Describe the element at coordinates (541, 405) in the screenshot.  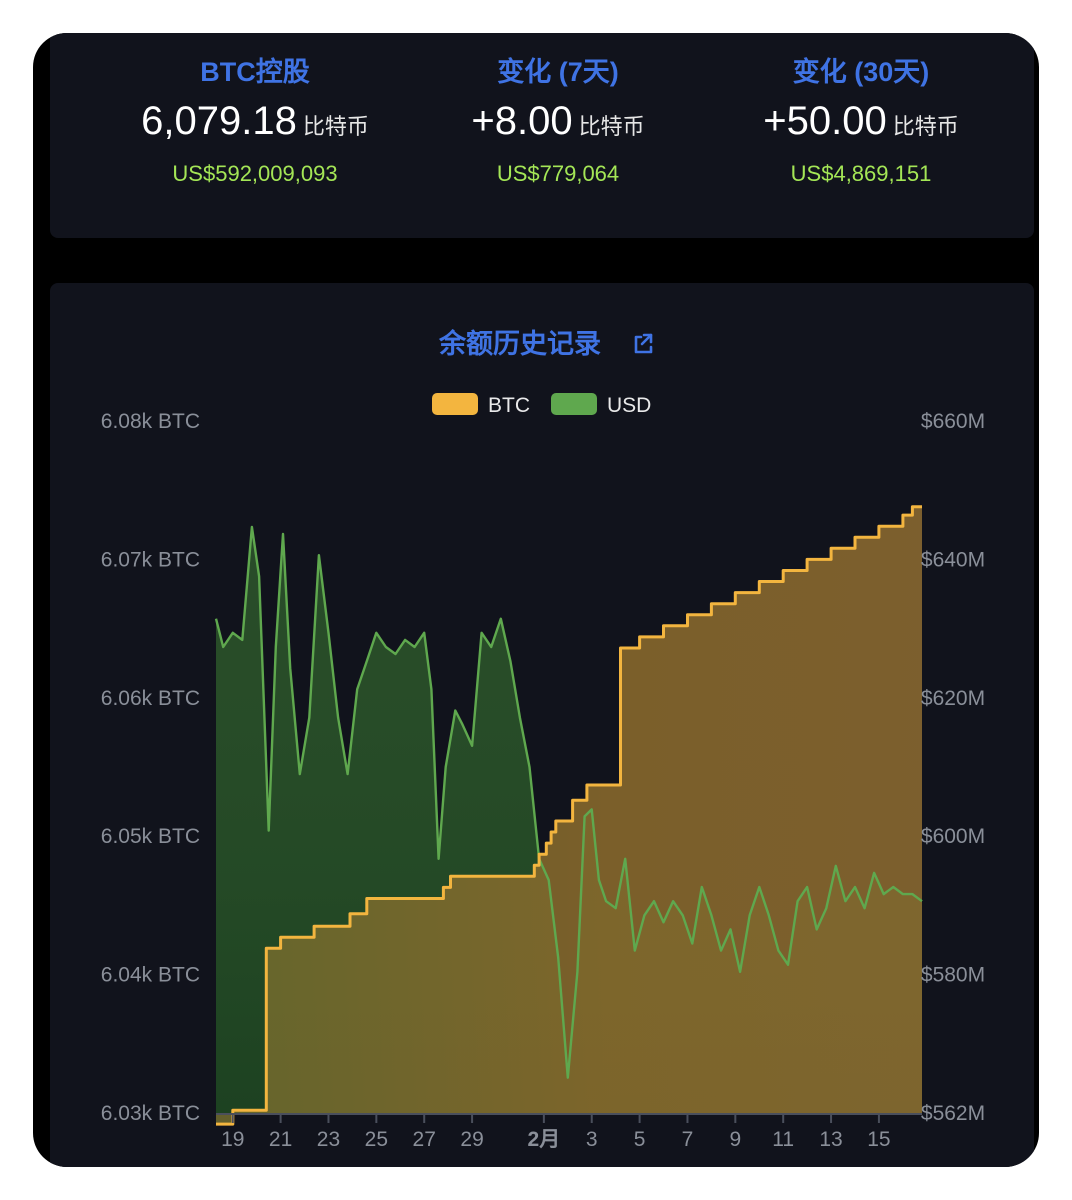
I see `chart-legend: BTC USD` at that location.